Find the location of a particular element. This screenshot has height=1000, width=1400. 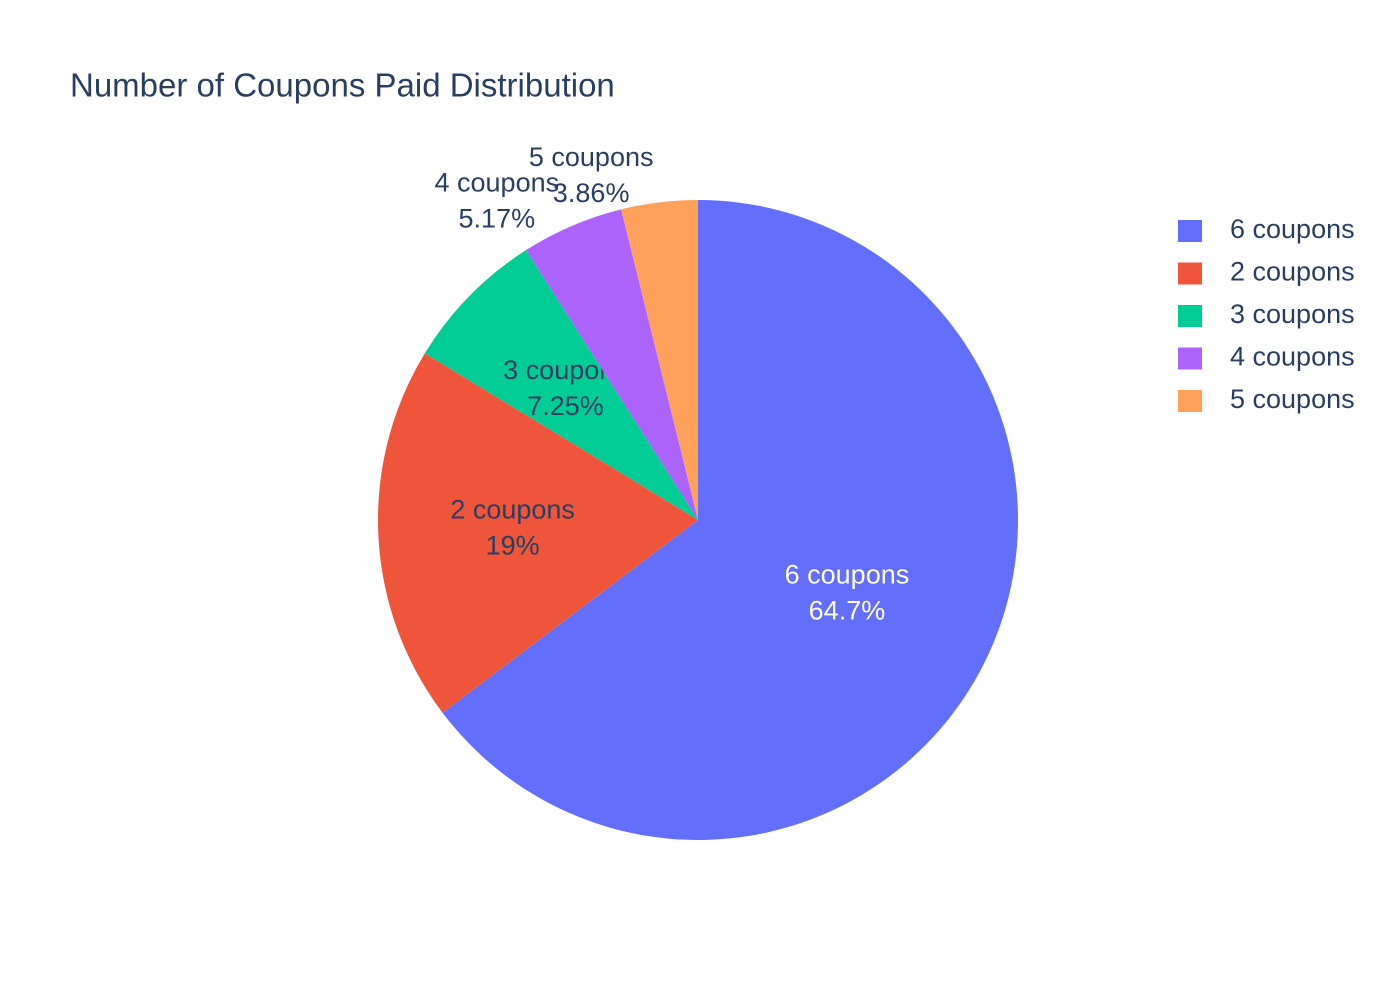

slice-label-name: 4 coupons is located at coordinates (497, 182).